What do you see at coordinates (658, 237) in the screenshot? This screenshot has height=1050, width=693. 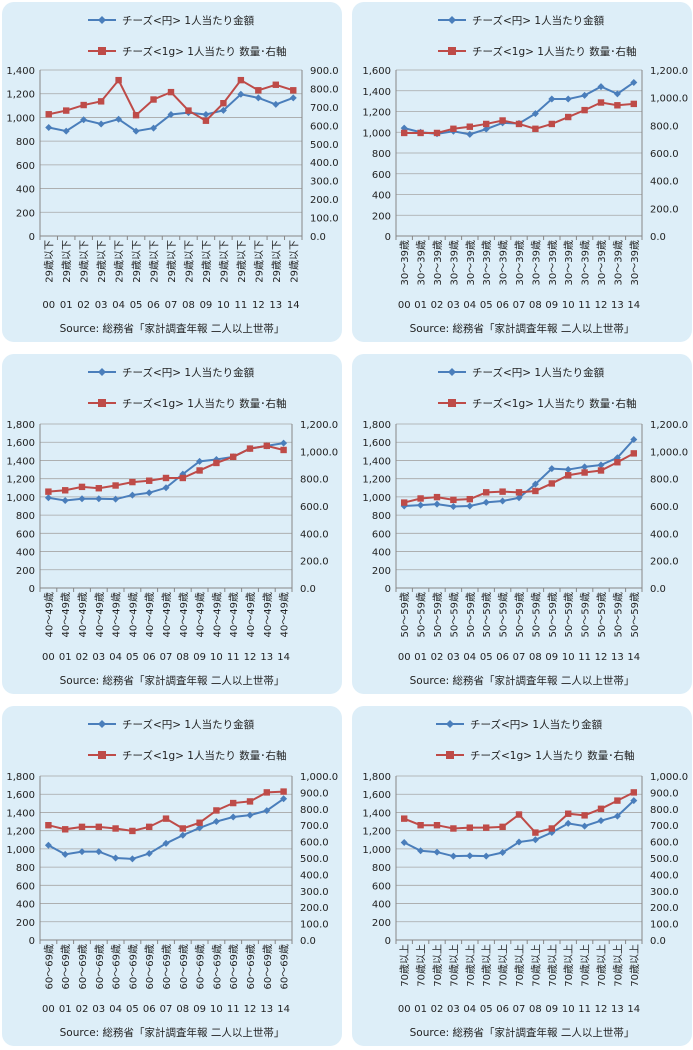 I see `right-tick-label: 0.0` at bounding box center [658, 237].